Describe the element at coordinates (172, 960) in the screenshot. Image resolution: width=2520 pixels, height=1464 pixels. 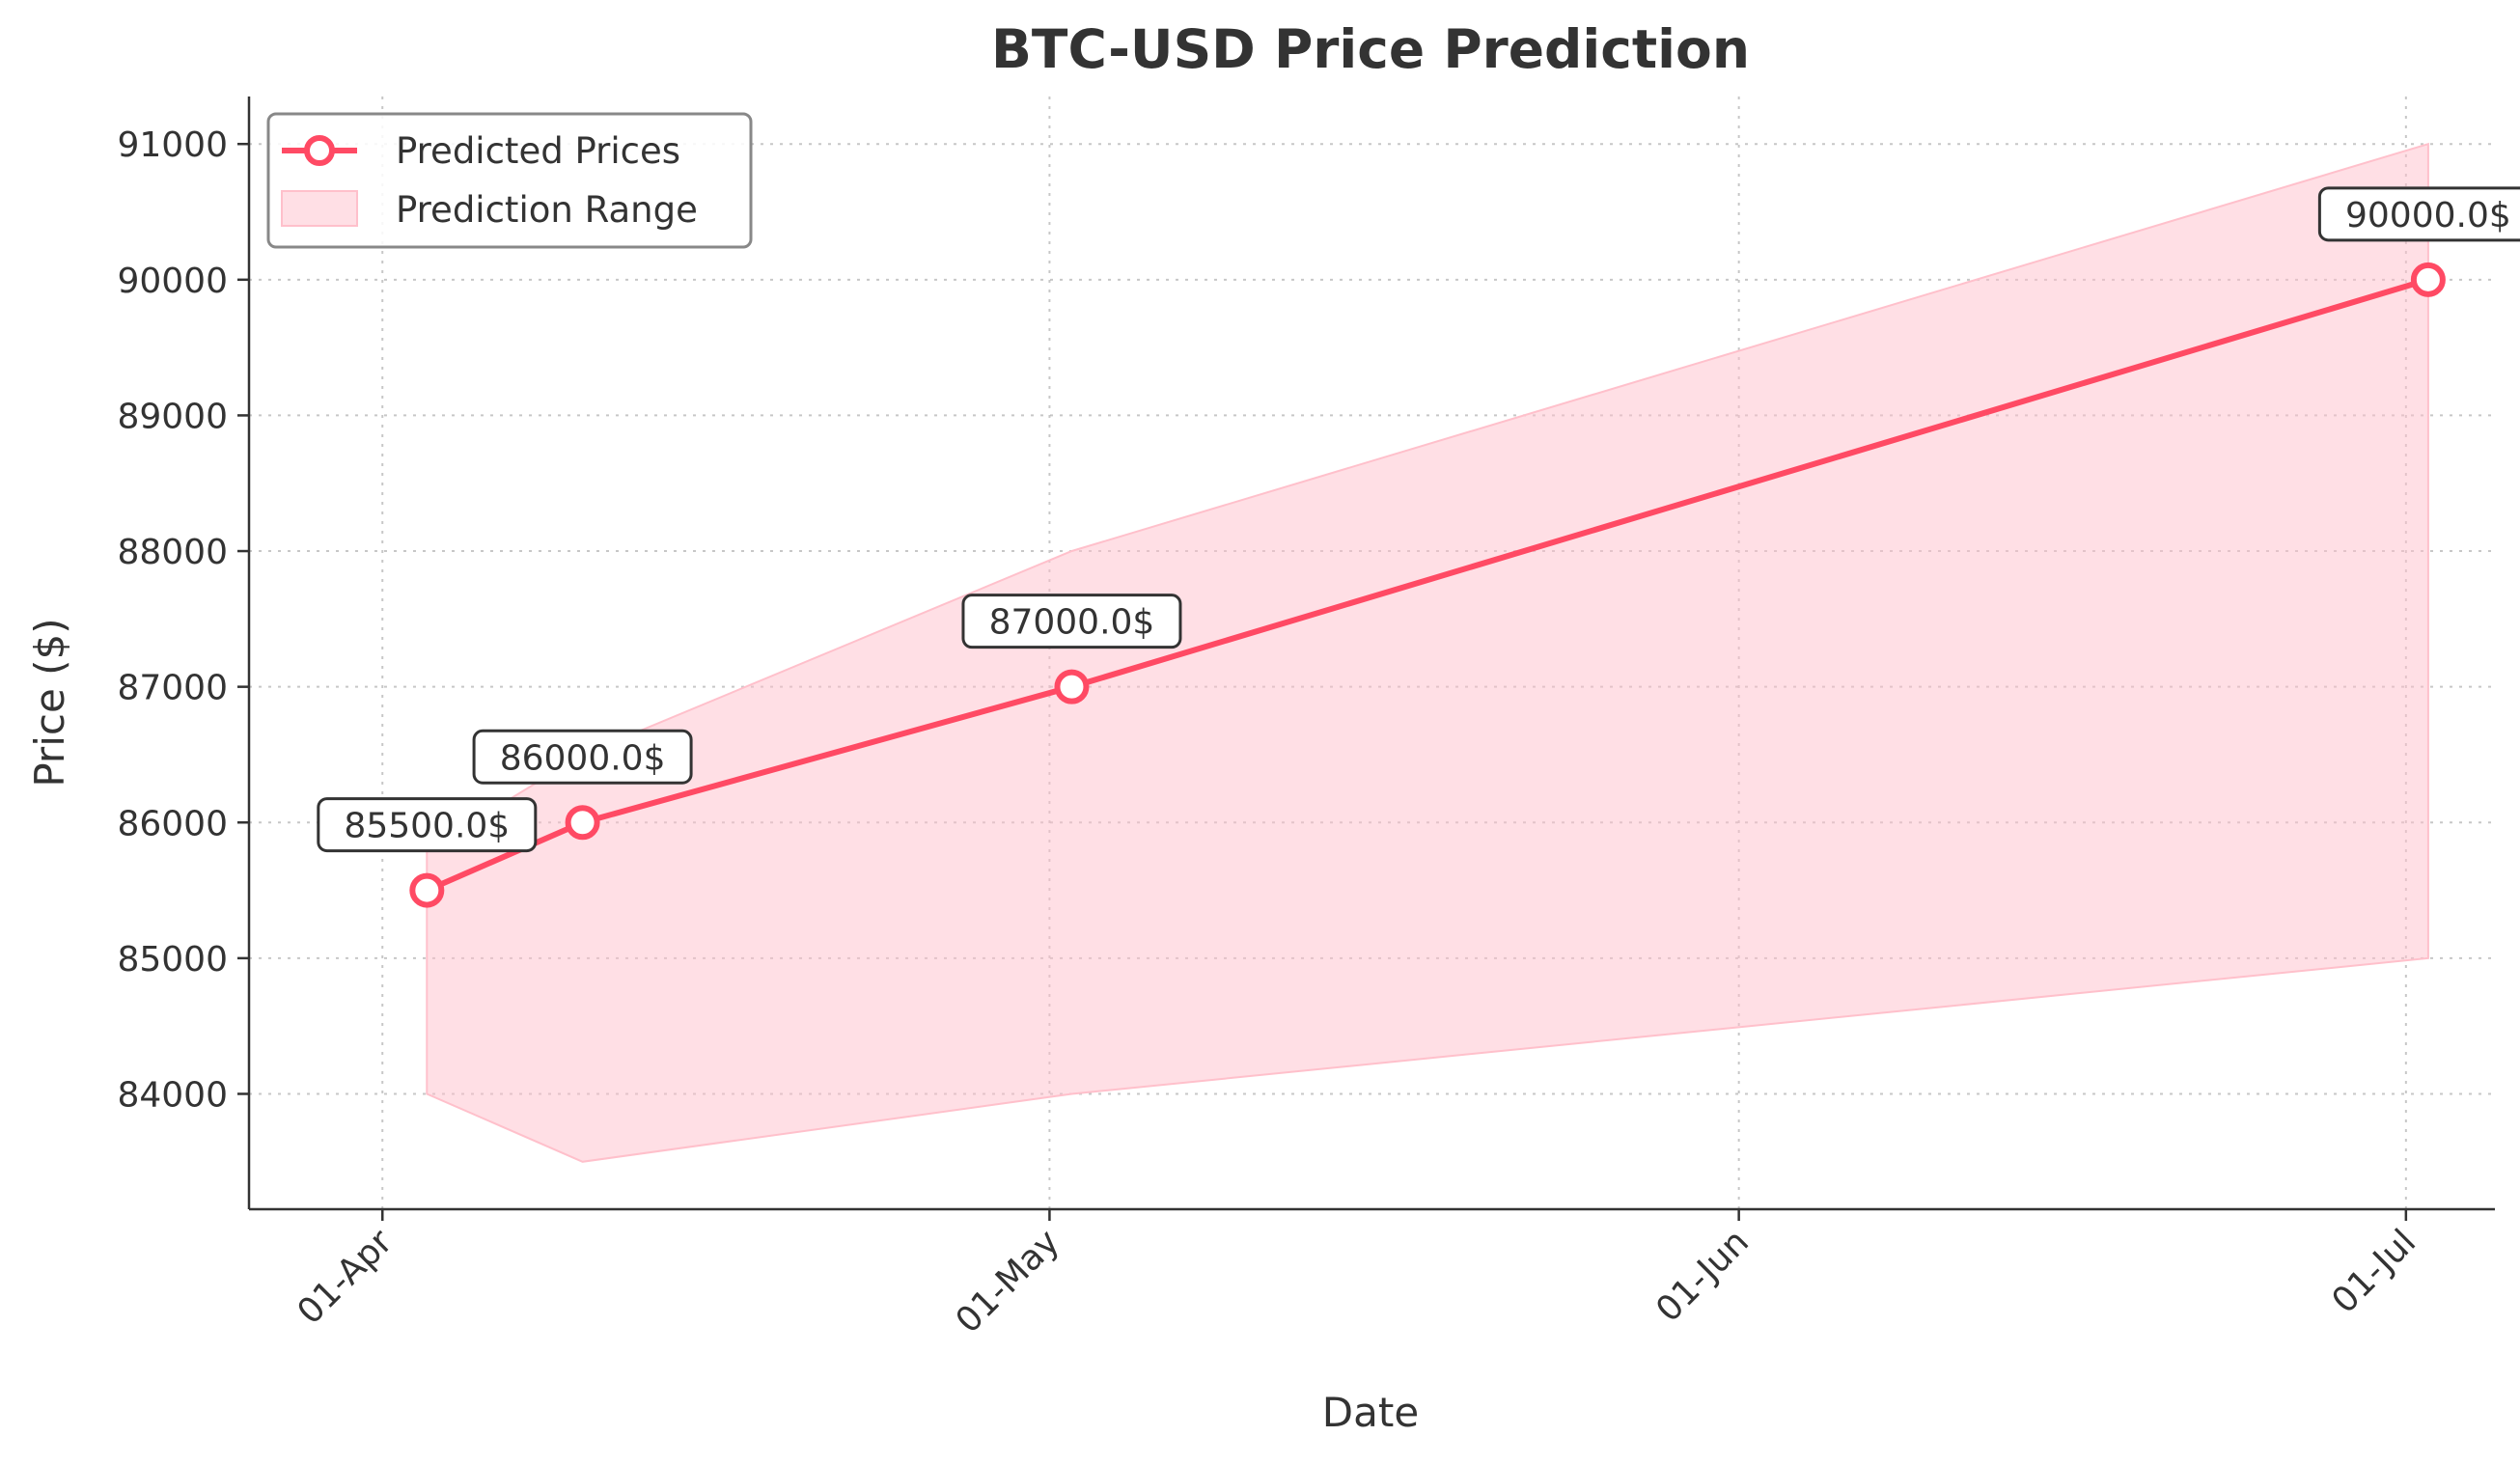
I see `y-tick-label: 85000` at that location.